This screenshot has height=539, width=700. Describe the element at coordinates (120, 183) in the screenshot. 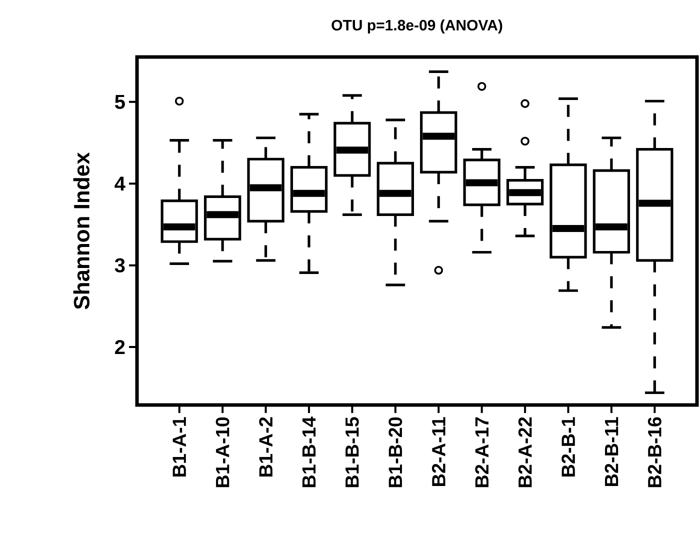

I see `y-tick-label: 4` at that location.